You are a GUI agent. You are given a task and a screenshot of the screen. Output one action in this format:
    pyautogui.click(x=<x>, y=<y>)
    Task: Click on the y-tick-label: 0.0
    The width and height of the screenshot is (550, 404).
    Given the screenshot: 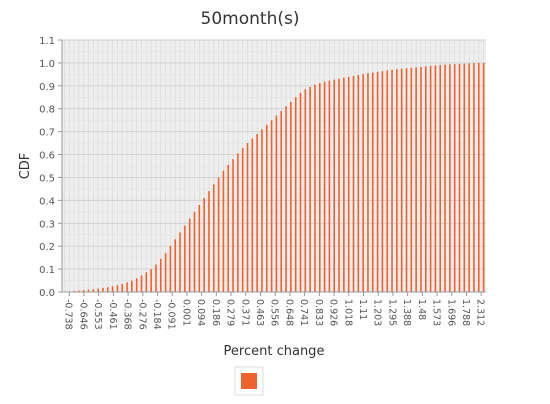 What is the action you would take?
    pyautogui.click(x=47, y=293)
    